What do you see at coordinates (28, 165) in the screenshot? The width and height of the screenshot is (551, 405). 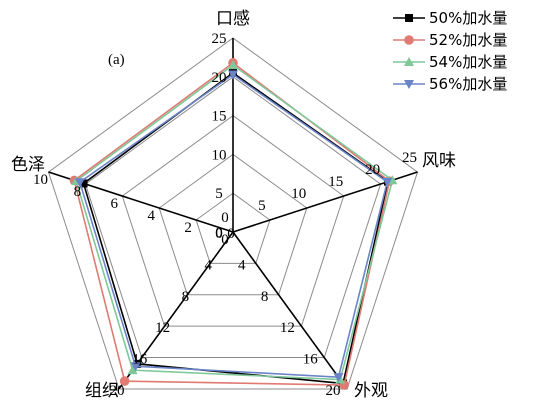 I see `axis-label-4: 色泽` at bounding box center [28, 165].